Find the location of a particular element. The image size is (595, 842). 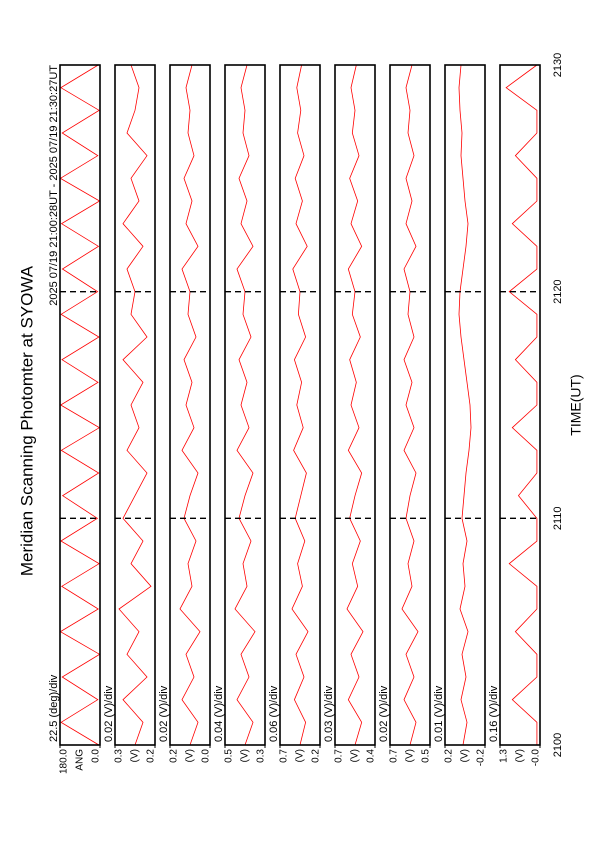

x-axis-label: TIME(UT) is located at coordinates (576, 404).